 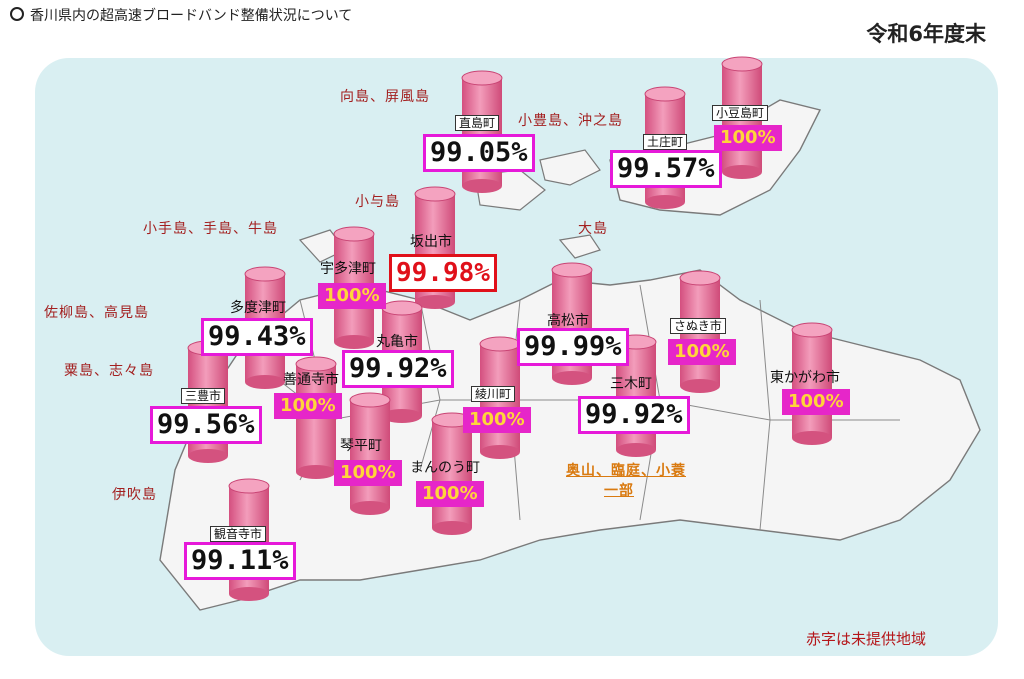 What do you see at coordinates (479, 153) in the screenshot?
I see `coverage-value: 99.05%` at bounding box center [479, 153].